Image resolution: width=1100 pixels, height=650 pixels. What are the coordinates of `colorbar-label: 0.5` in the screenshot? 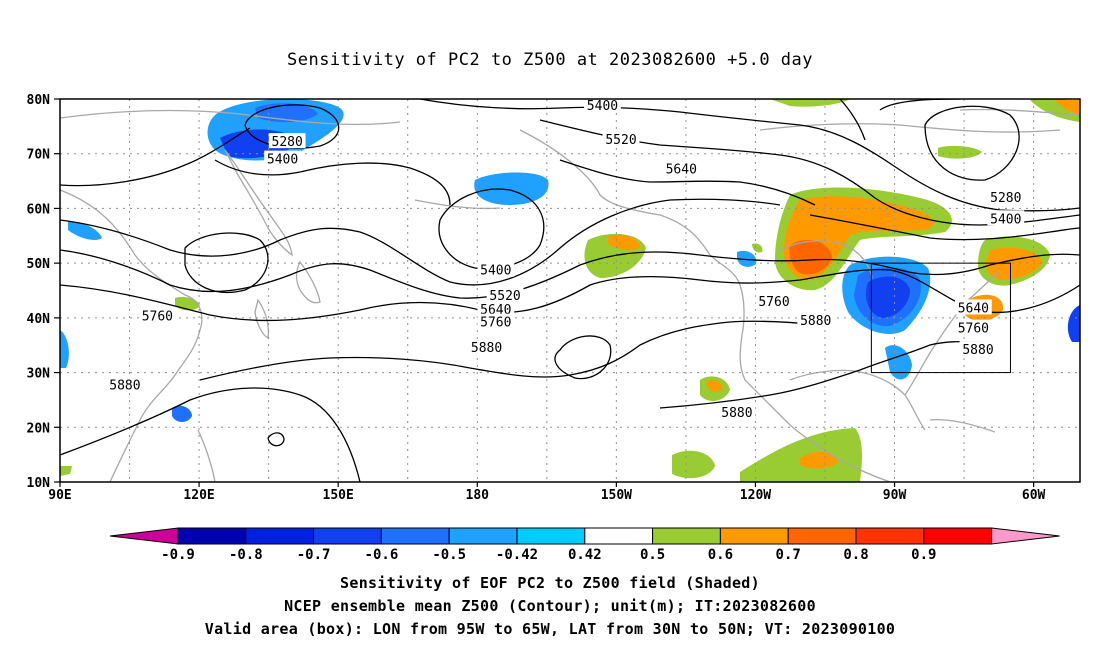 It's located at (652, 555).